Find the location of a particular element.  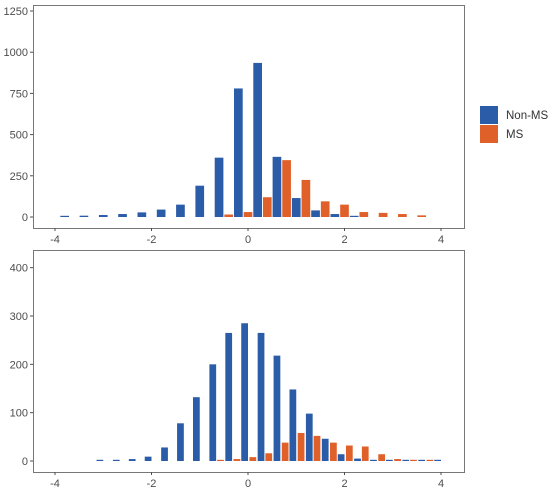

legend-label-non-ms: Non-MS is located at coordinates (527, 116).